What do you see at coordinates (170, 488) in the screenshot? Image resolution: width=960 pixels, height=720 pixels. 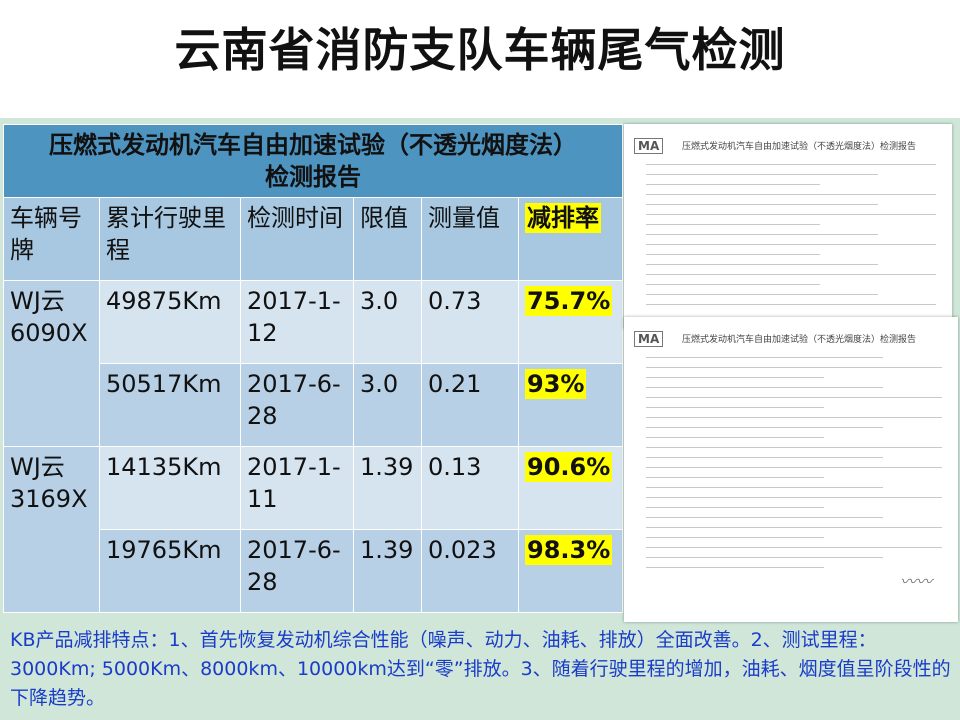 I see `mileage-cell: 14135Km` at bounding box center [170, 488].